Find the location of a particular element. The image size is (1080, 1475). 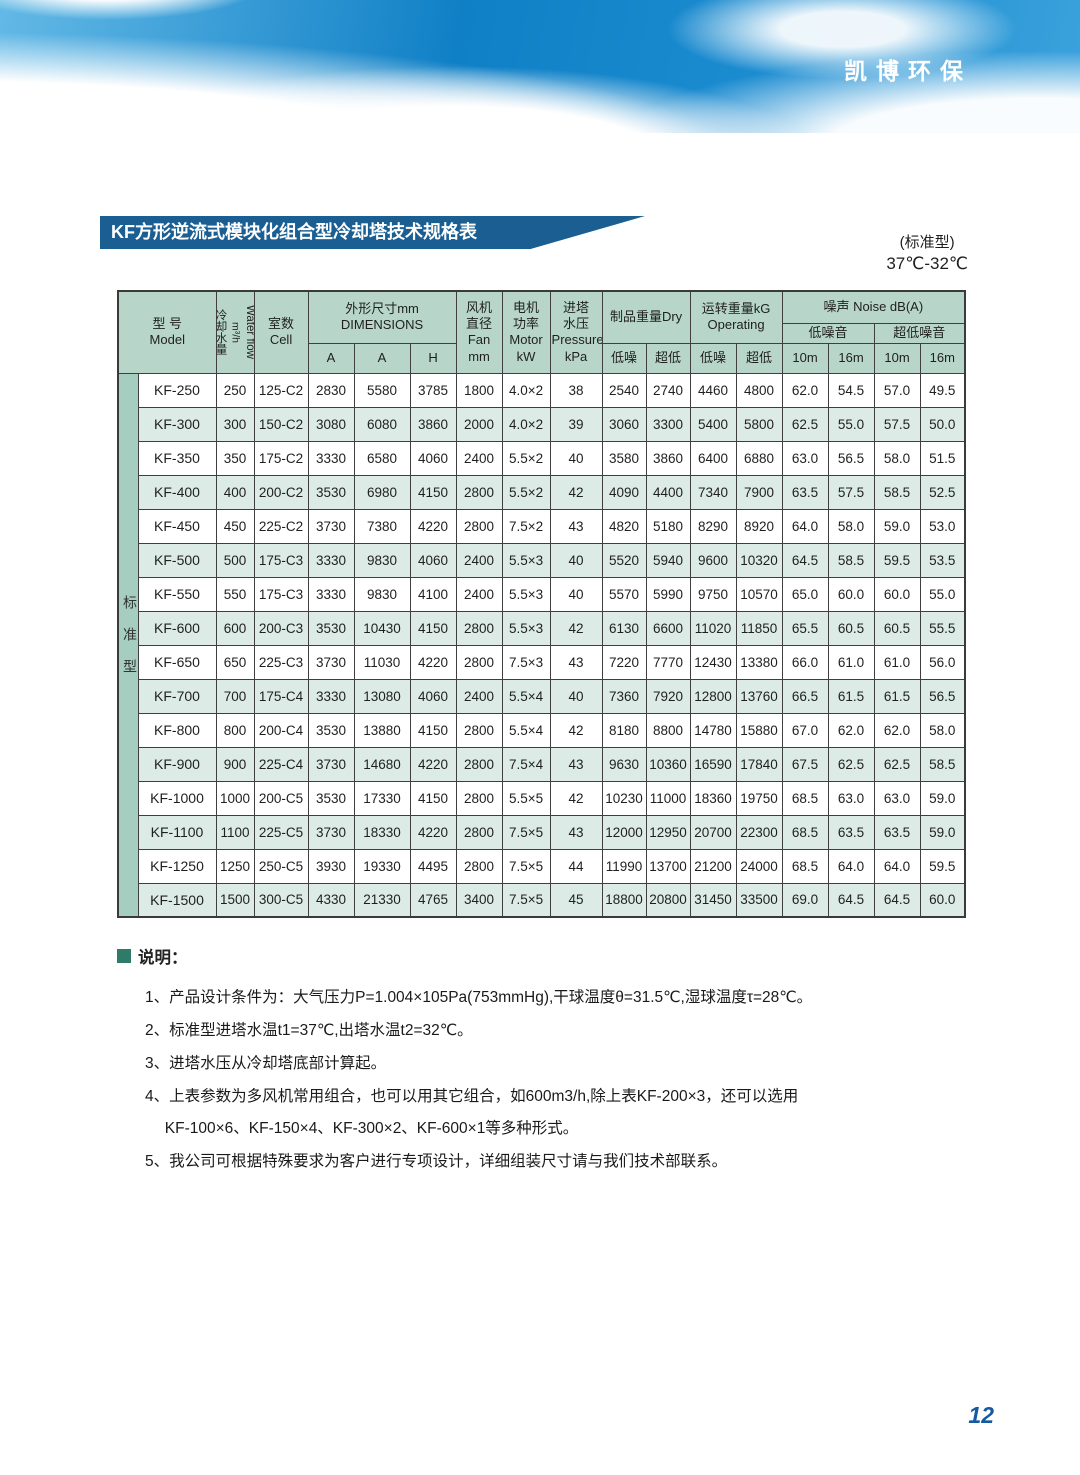

col-header-low-noise-group: 低噪音 is located at coordinates (828, 333).